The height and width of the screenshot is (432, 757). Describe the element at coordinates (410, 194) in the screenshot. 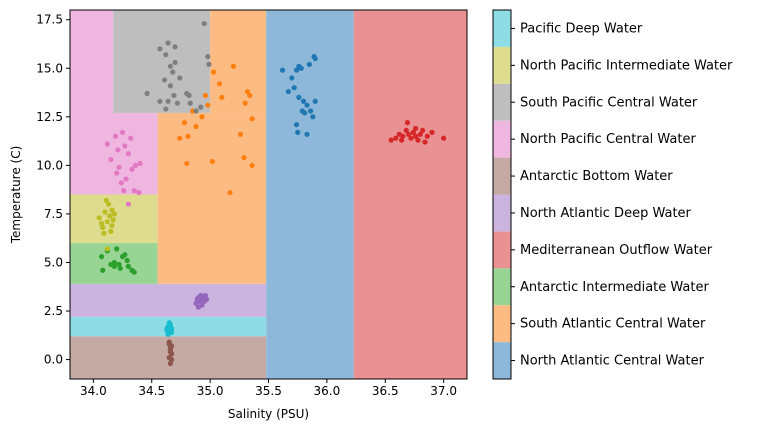

I see `region-mediterranean-outflow-water` at that location.